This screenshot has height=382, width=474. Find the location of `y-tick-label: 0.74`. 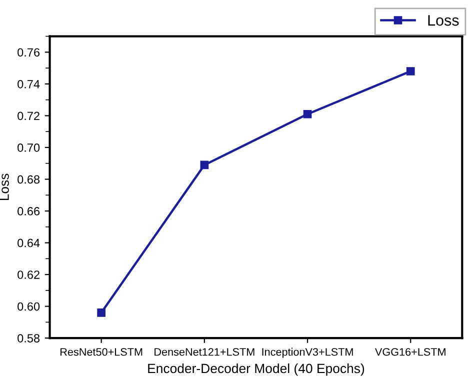

y-tick-label: 0.74 is located at coordinates (29, 84).